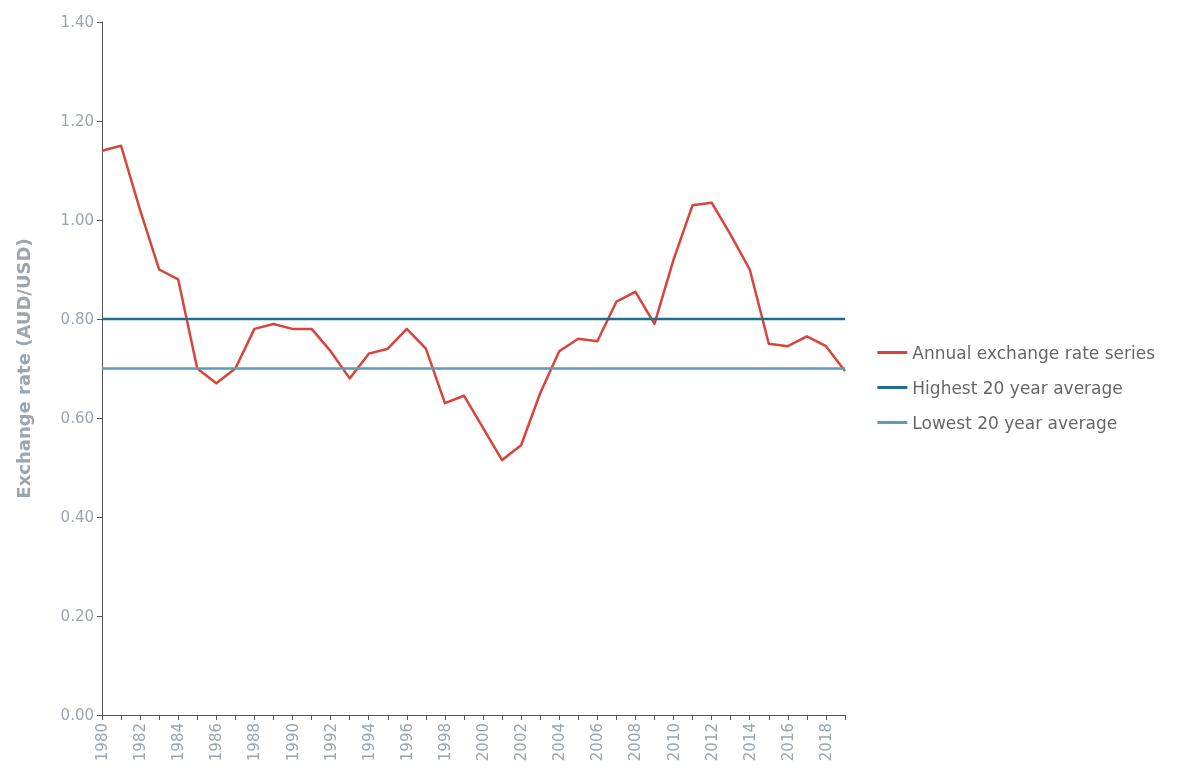 The width and height of the screenshot is (1180, 775). What do you see at coordinates (673, 742) in the screenshot?
I see `x-tick-label: 2010` at bounding box center [673, 742].